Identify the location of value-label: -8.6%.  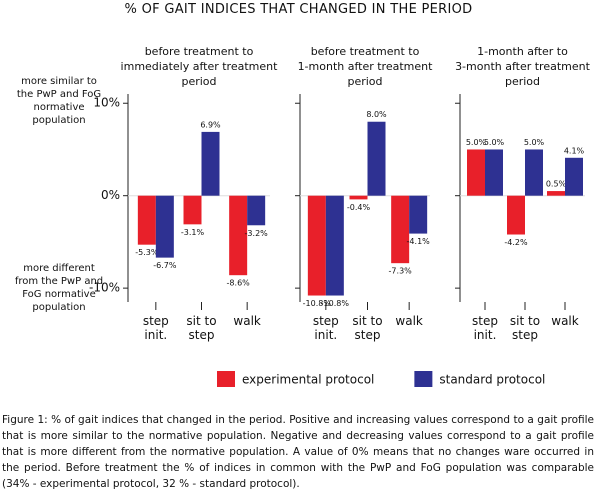
(239, 283).